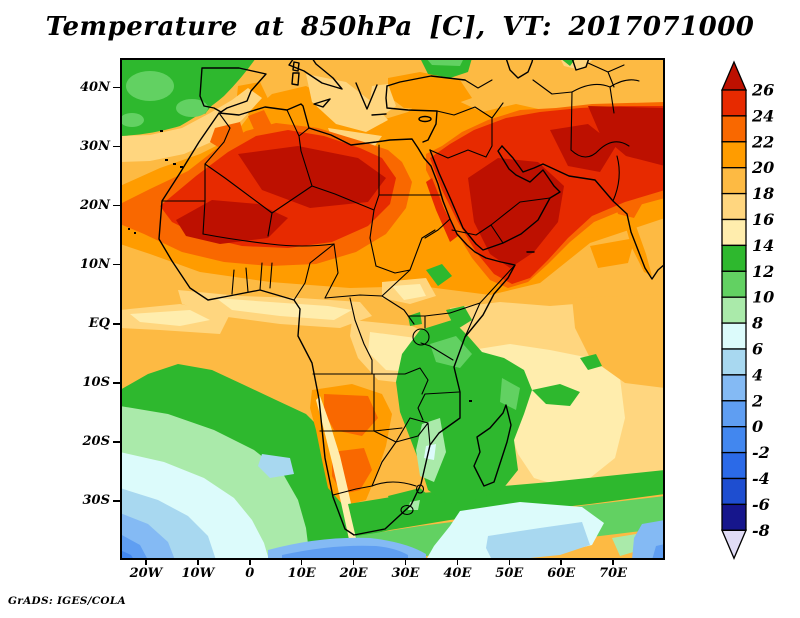 This screenshot has height=618, width=800. I want to click on colorbar-level-label: 10, so click(763, 297).